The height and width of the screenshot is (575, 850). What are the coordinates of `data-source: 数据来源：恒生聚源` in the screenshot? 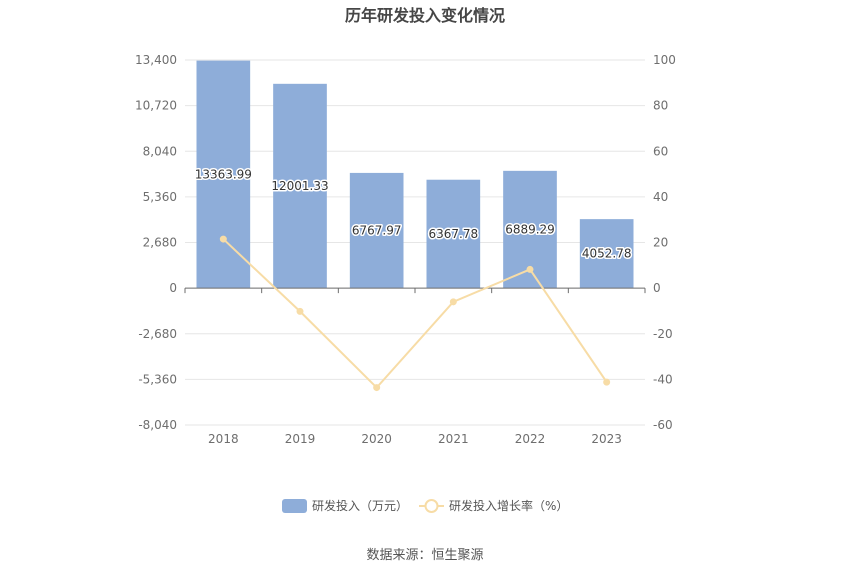 It's located at (424, 555).